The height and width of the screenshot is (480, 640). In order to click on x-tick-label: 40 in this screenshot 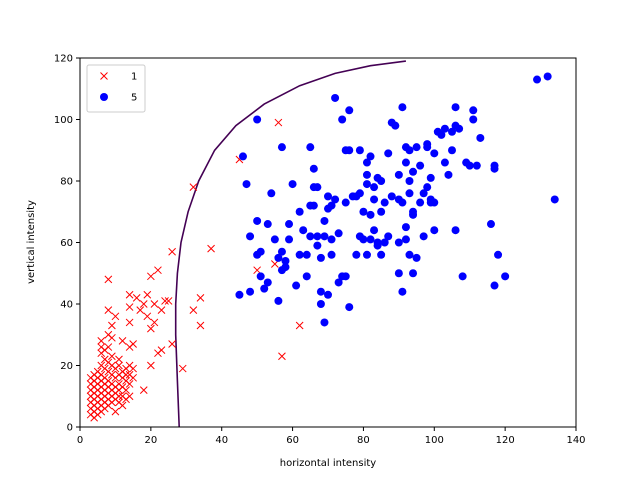, I will do `click(221, 440)`.